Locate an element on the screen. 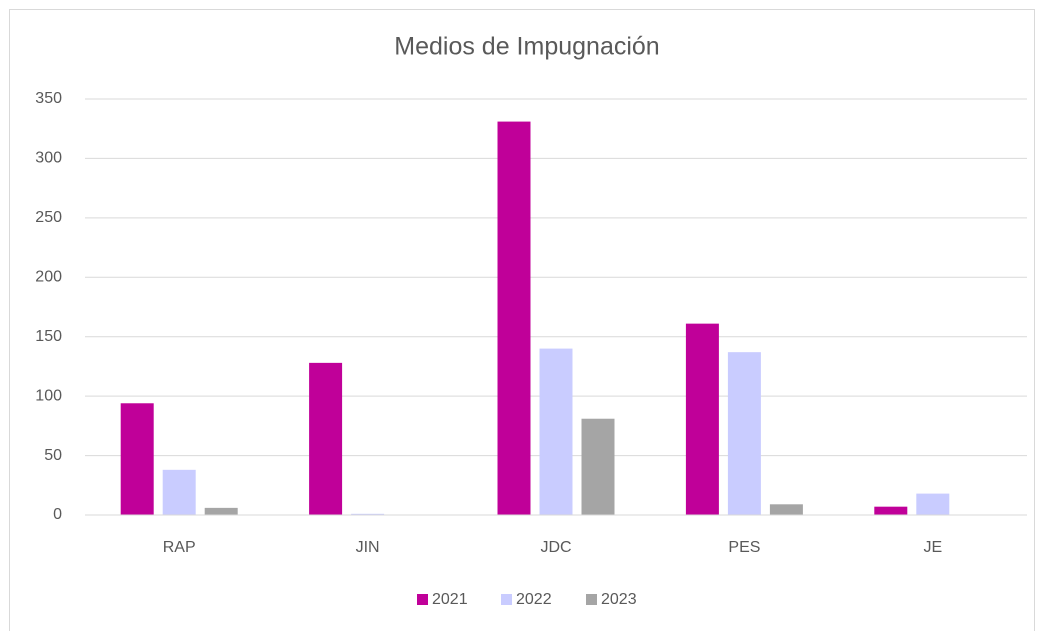  y-tick-label: 250 is located at coordinates (48, 217).